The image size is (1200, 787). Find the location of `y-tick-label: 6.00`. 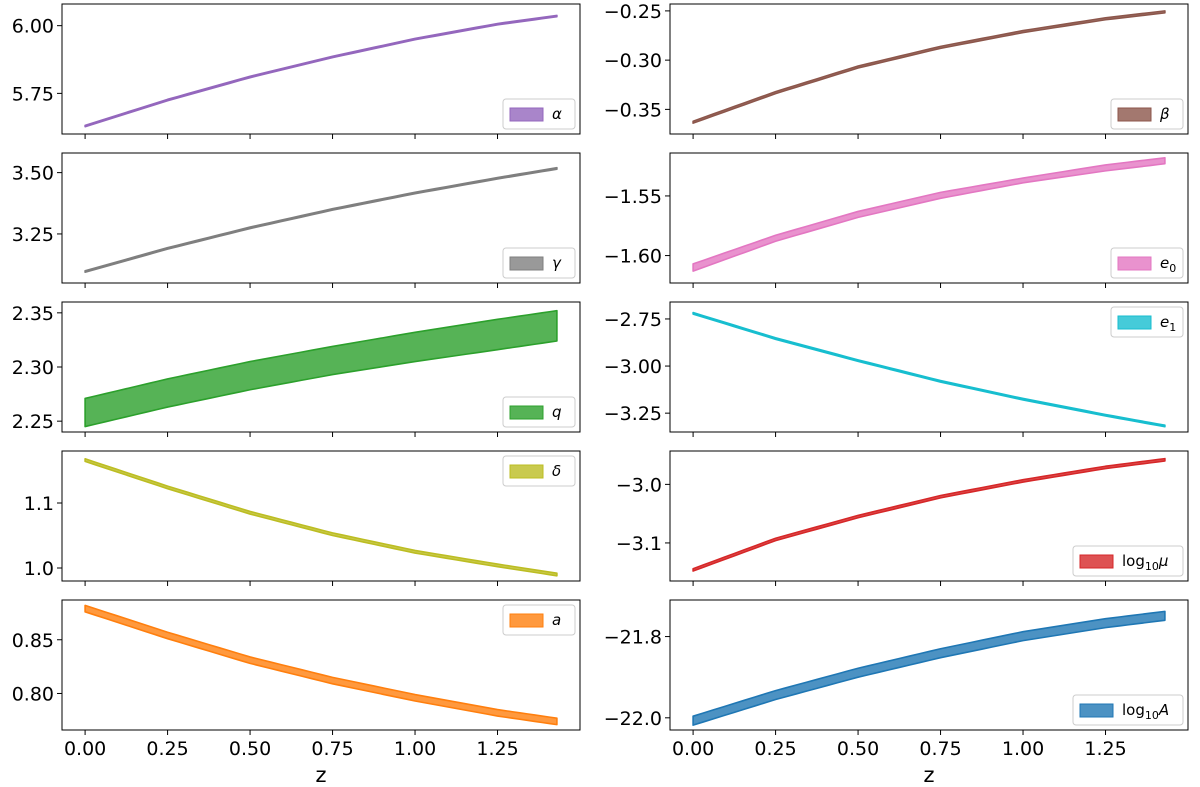

y-tick-label: 6.00 is located at coordinates (33, 27).